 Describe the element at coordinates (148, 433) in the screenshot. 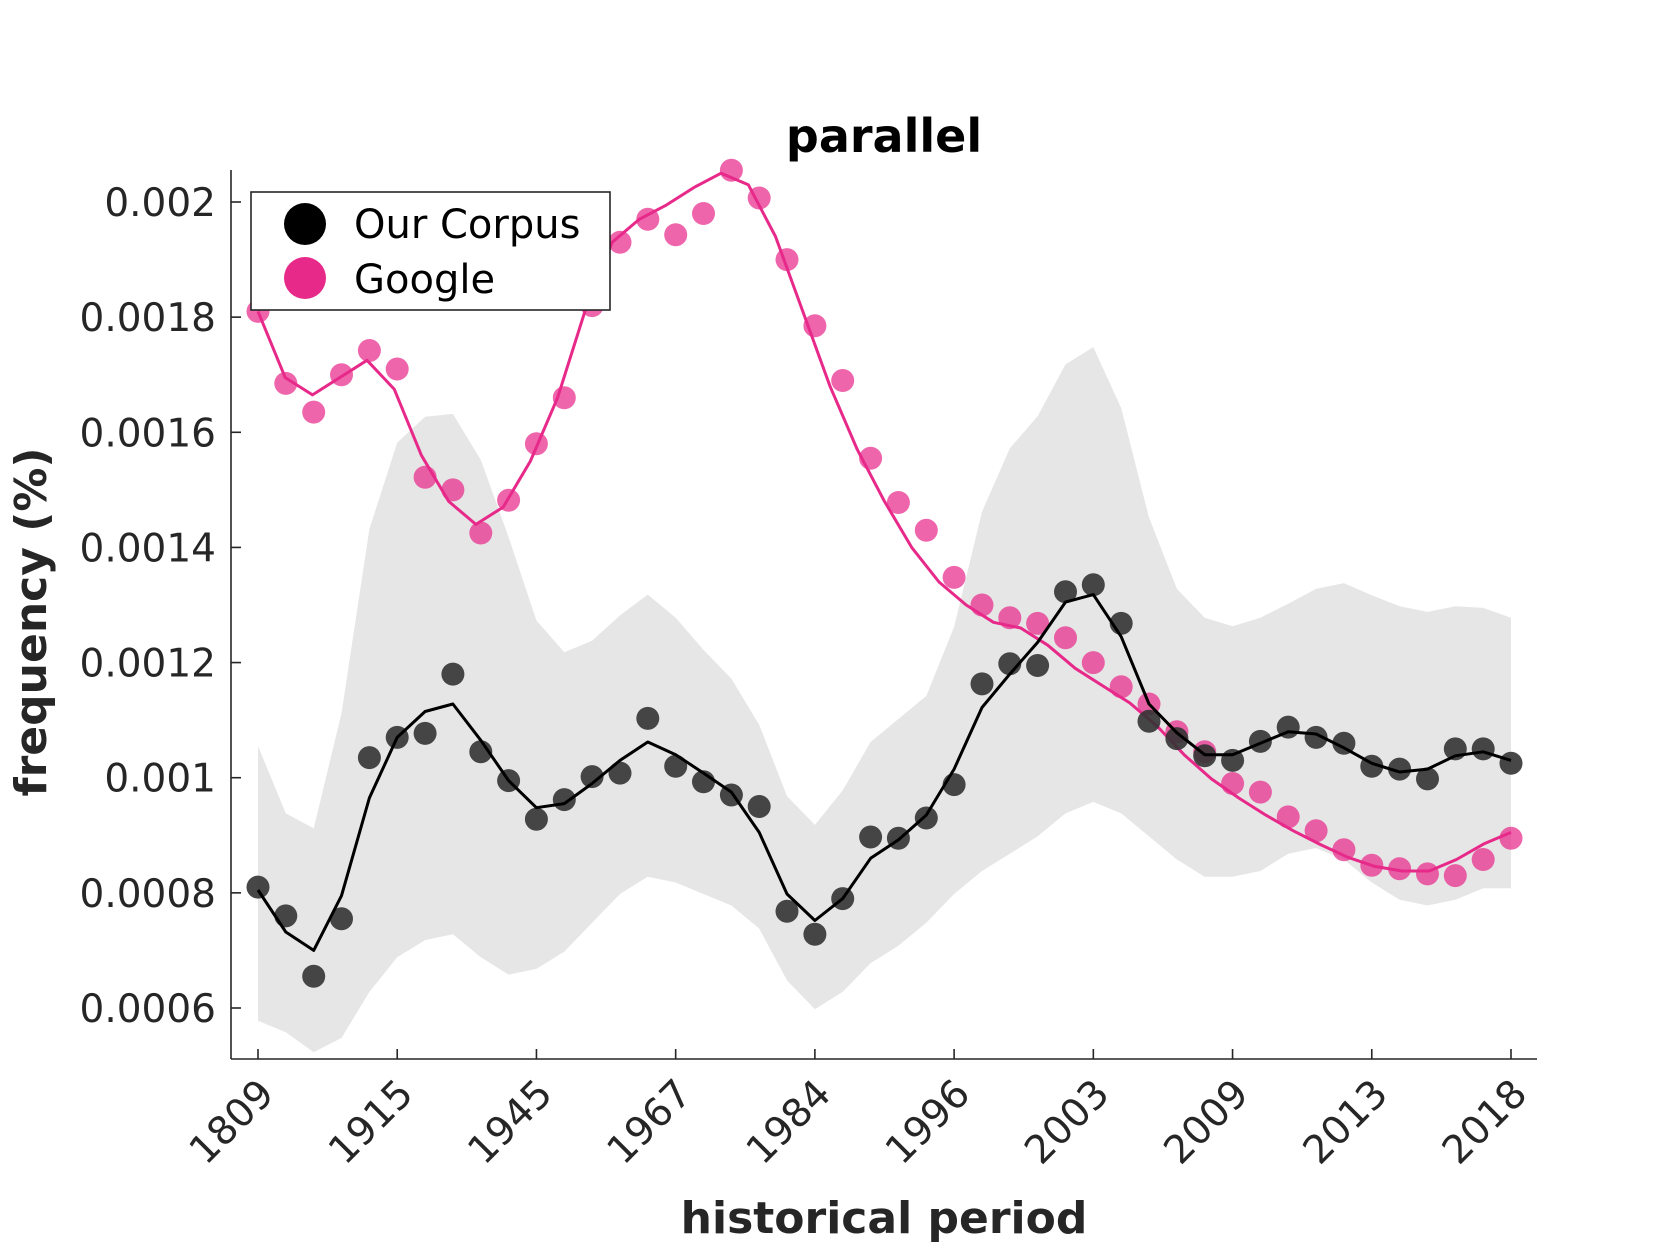

I see `y-tick-label: 0.0016` at that location.